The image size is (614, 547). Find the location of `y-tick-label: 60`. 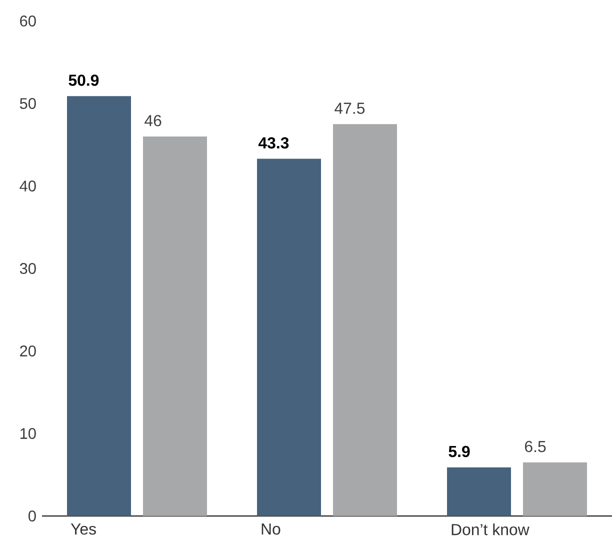

y-tick-label: 60 is located at coordinates (28, 21).